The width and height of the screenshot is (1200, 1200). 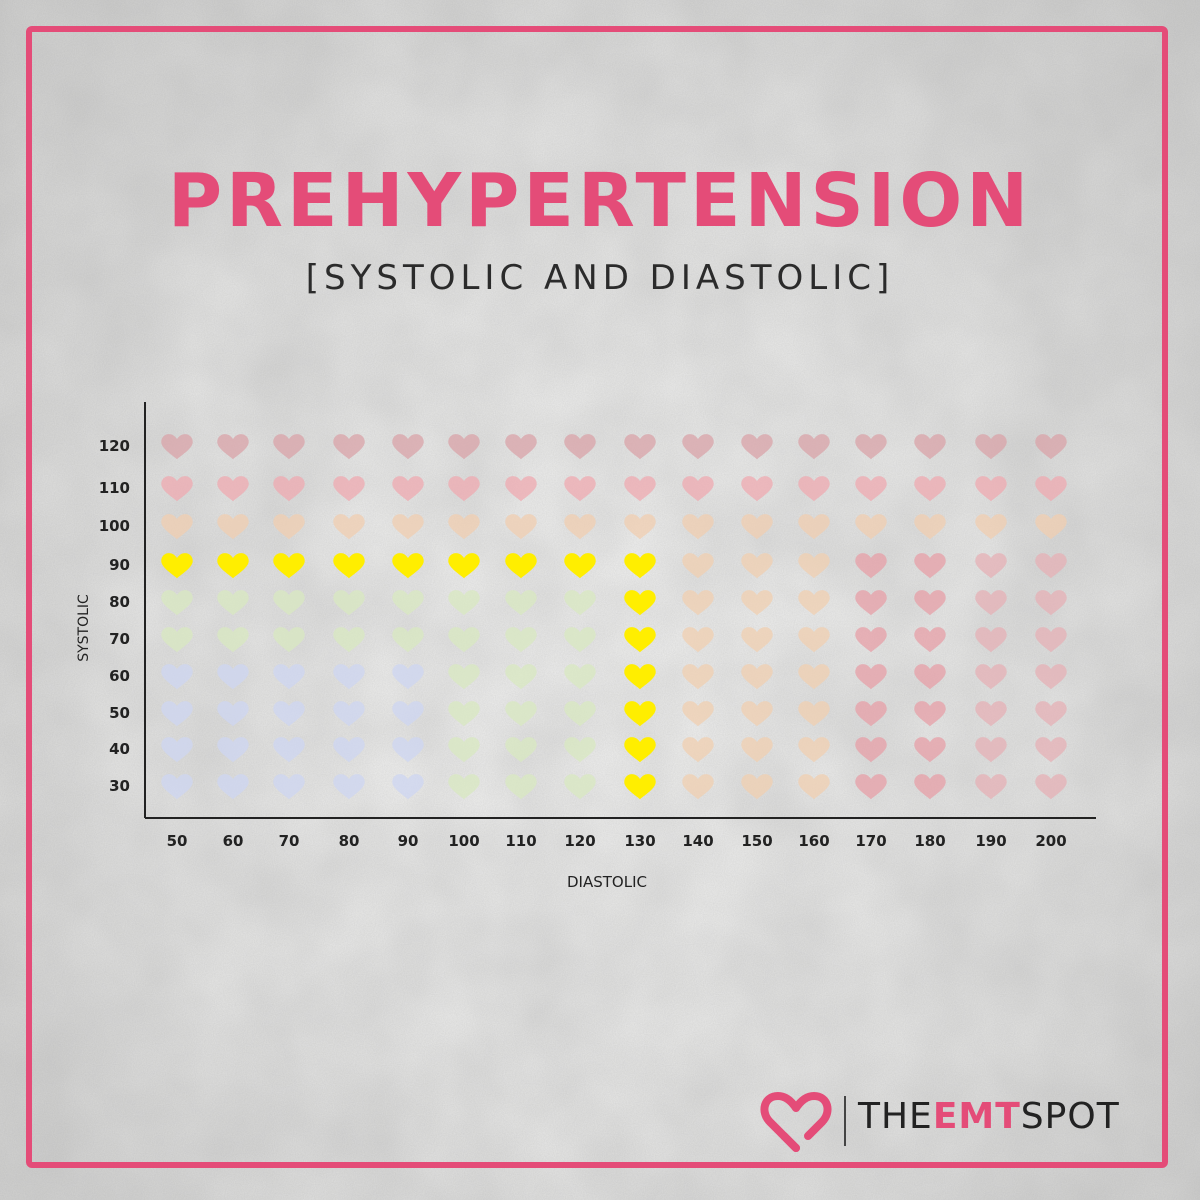 I want to click on y-tick-label: 100, so click(x=114, y=526).